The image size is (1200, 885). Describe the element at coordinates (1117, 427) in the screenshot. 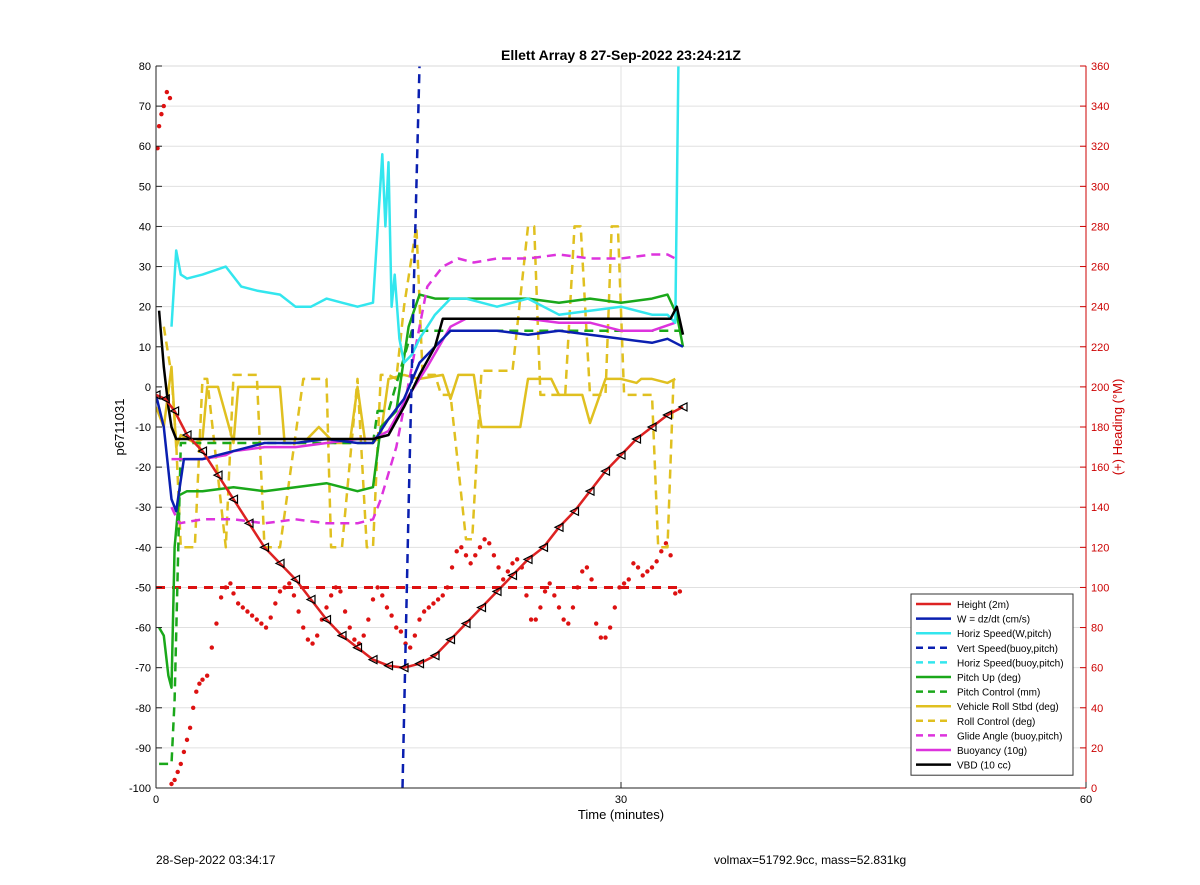

I see `y2-axis-label: (+) Heading (°M)` at that location.